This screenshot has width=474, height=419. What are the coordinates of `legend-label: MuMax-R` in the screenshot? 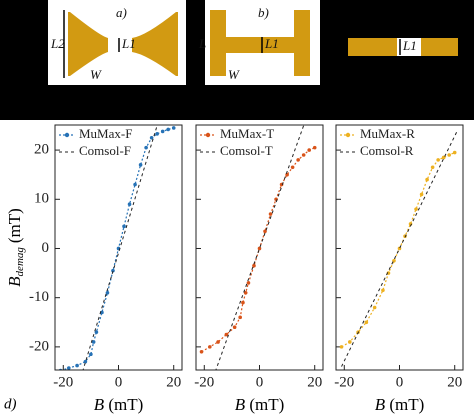 It's located at (387, 133).